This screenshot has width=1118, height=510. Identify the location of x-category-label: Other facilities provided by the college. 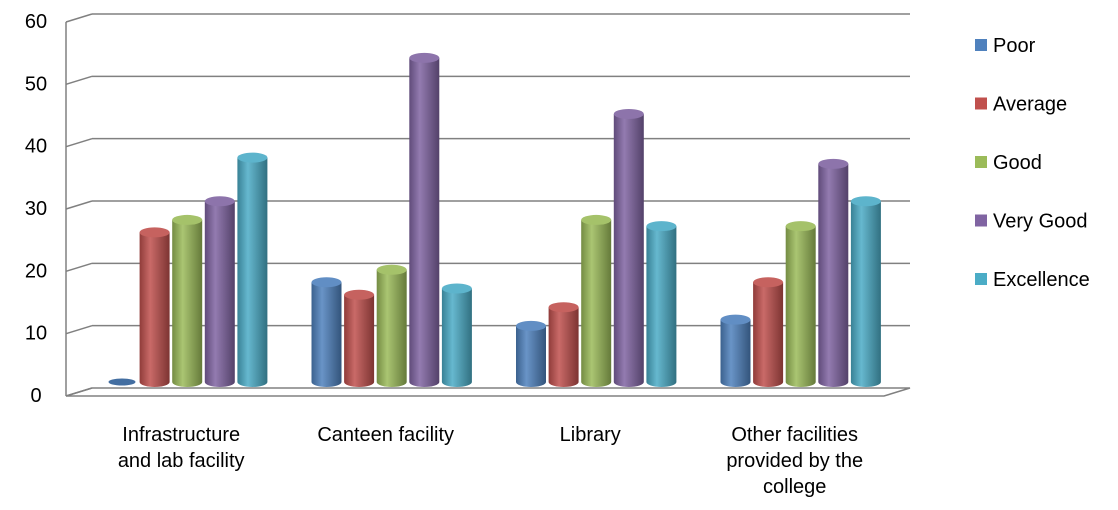
(794, 461).